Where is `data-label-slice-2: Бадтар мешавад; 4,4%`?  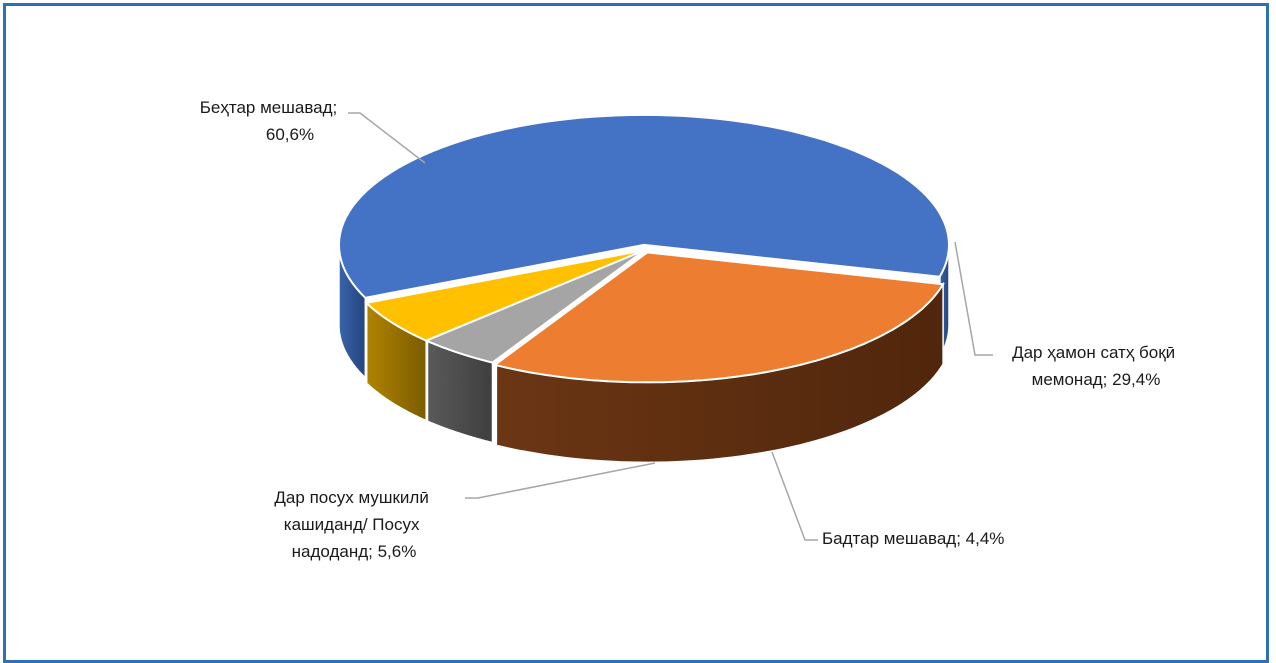 data-label-slice-2: Бадтар мешавад; 4,4% is located at coordinates (913, 538).